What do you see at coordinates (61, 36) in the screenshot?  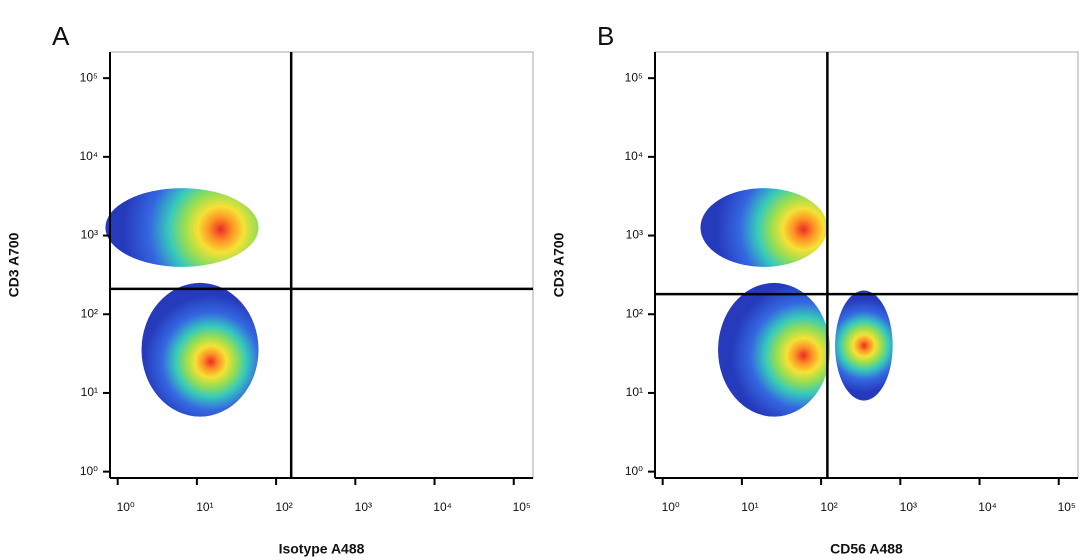 I see `panel-letter: A` at bounding box center [61, 36].